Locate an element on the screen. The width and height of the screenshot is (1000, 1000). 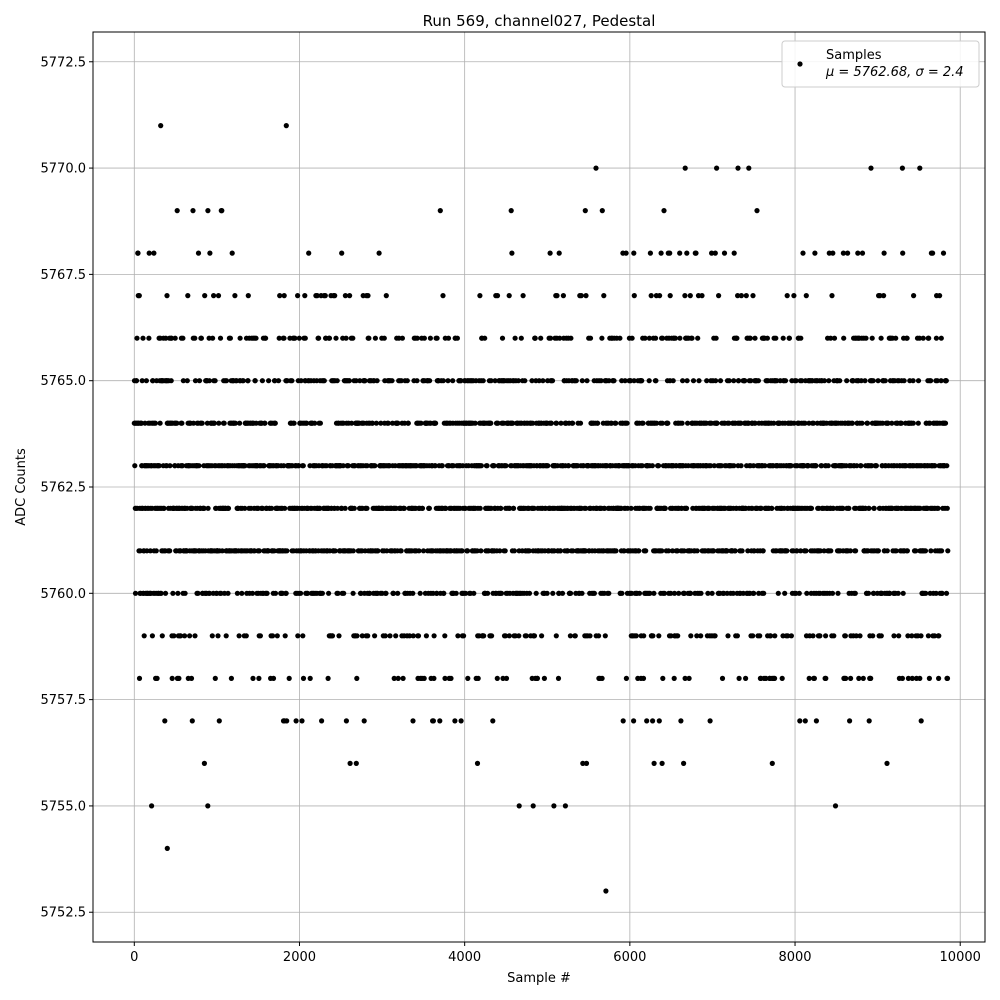
y-tick-label: 5760.0 is located at coordinates (64, 594).